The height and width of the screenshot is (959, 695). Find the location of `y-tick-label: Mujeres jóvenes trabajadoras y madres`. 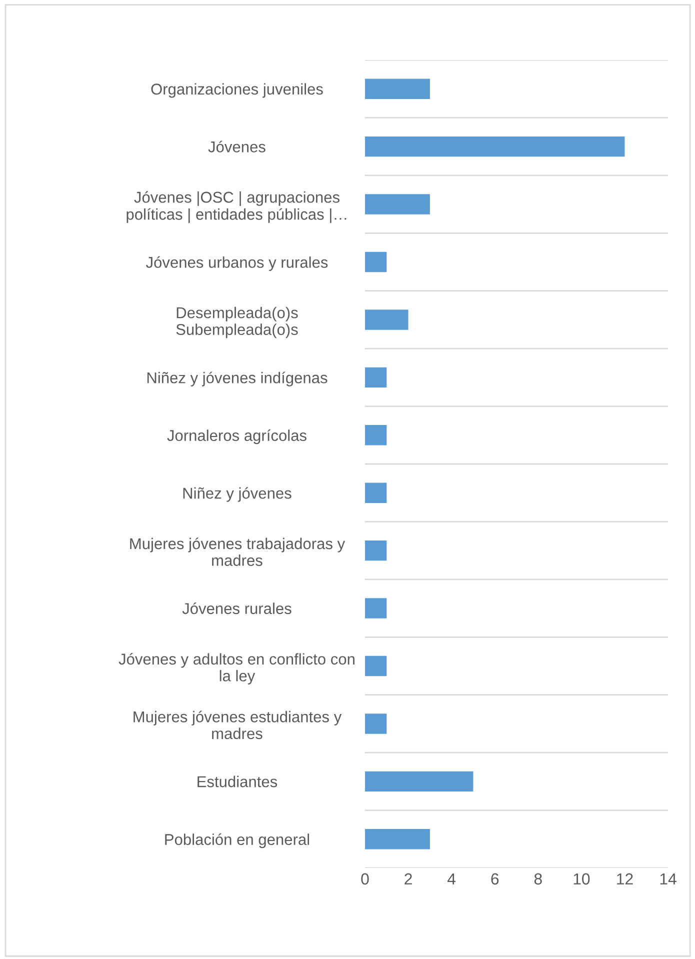

y-tick-label: Mujeres jóvenes trabajadoras y madres is located at coordinates (238, 552).